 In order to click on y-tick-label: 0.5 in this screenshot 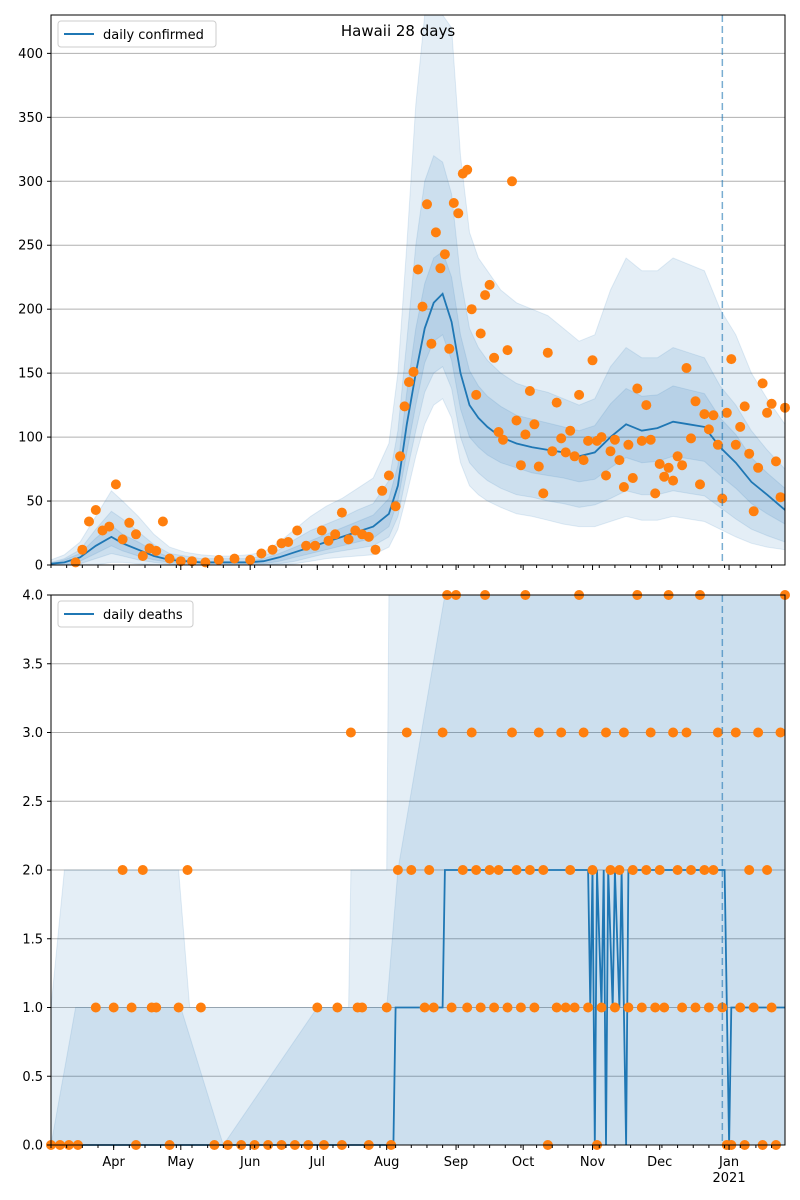, I will do `click(32, 1077)`.